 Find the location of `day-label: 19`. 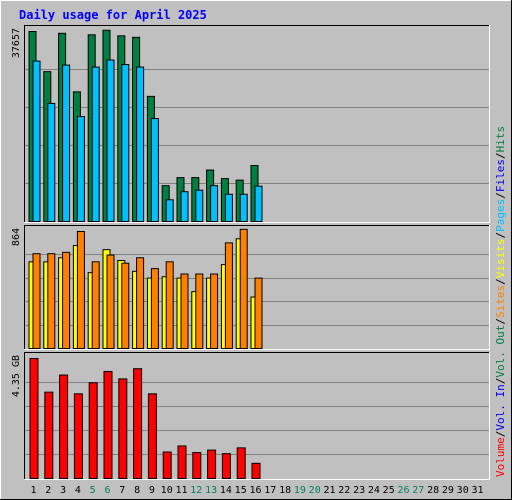

day-label: 19 is located at coordinates (300, 490).